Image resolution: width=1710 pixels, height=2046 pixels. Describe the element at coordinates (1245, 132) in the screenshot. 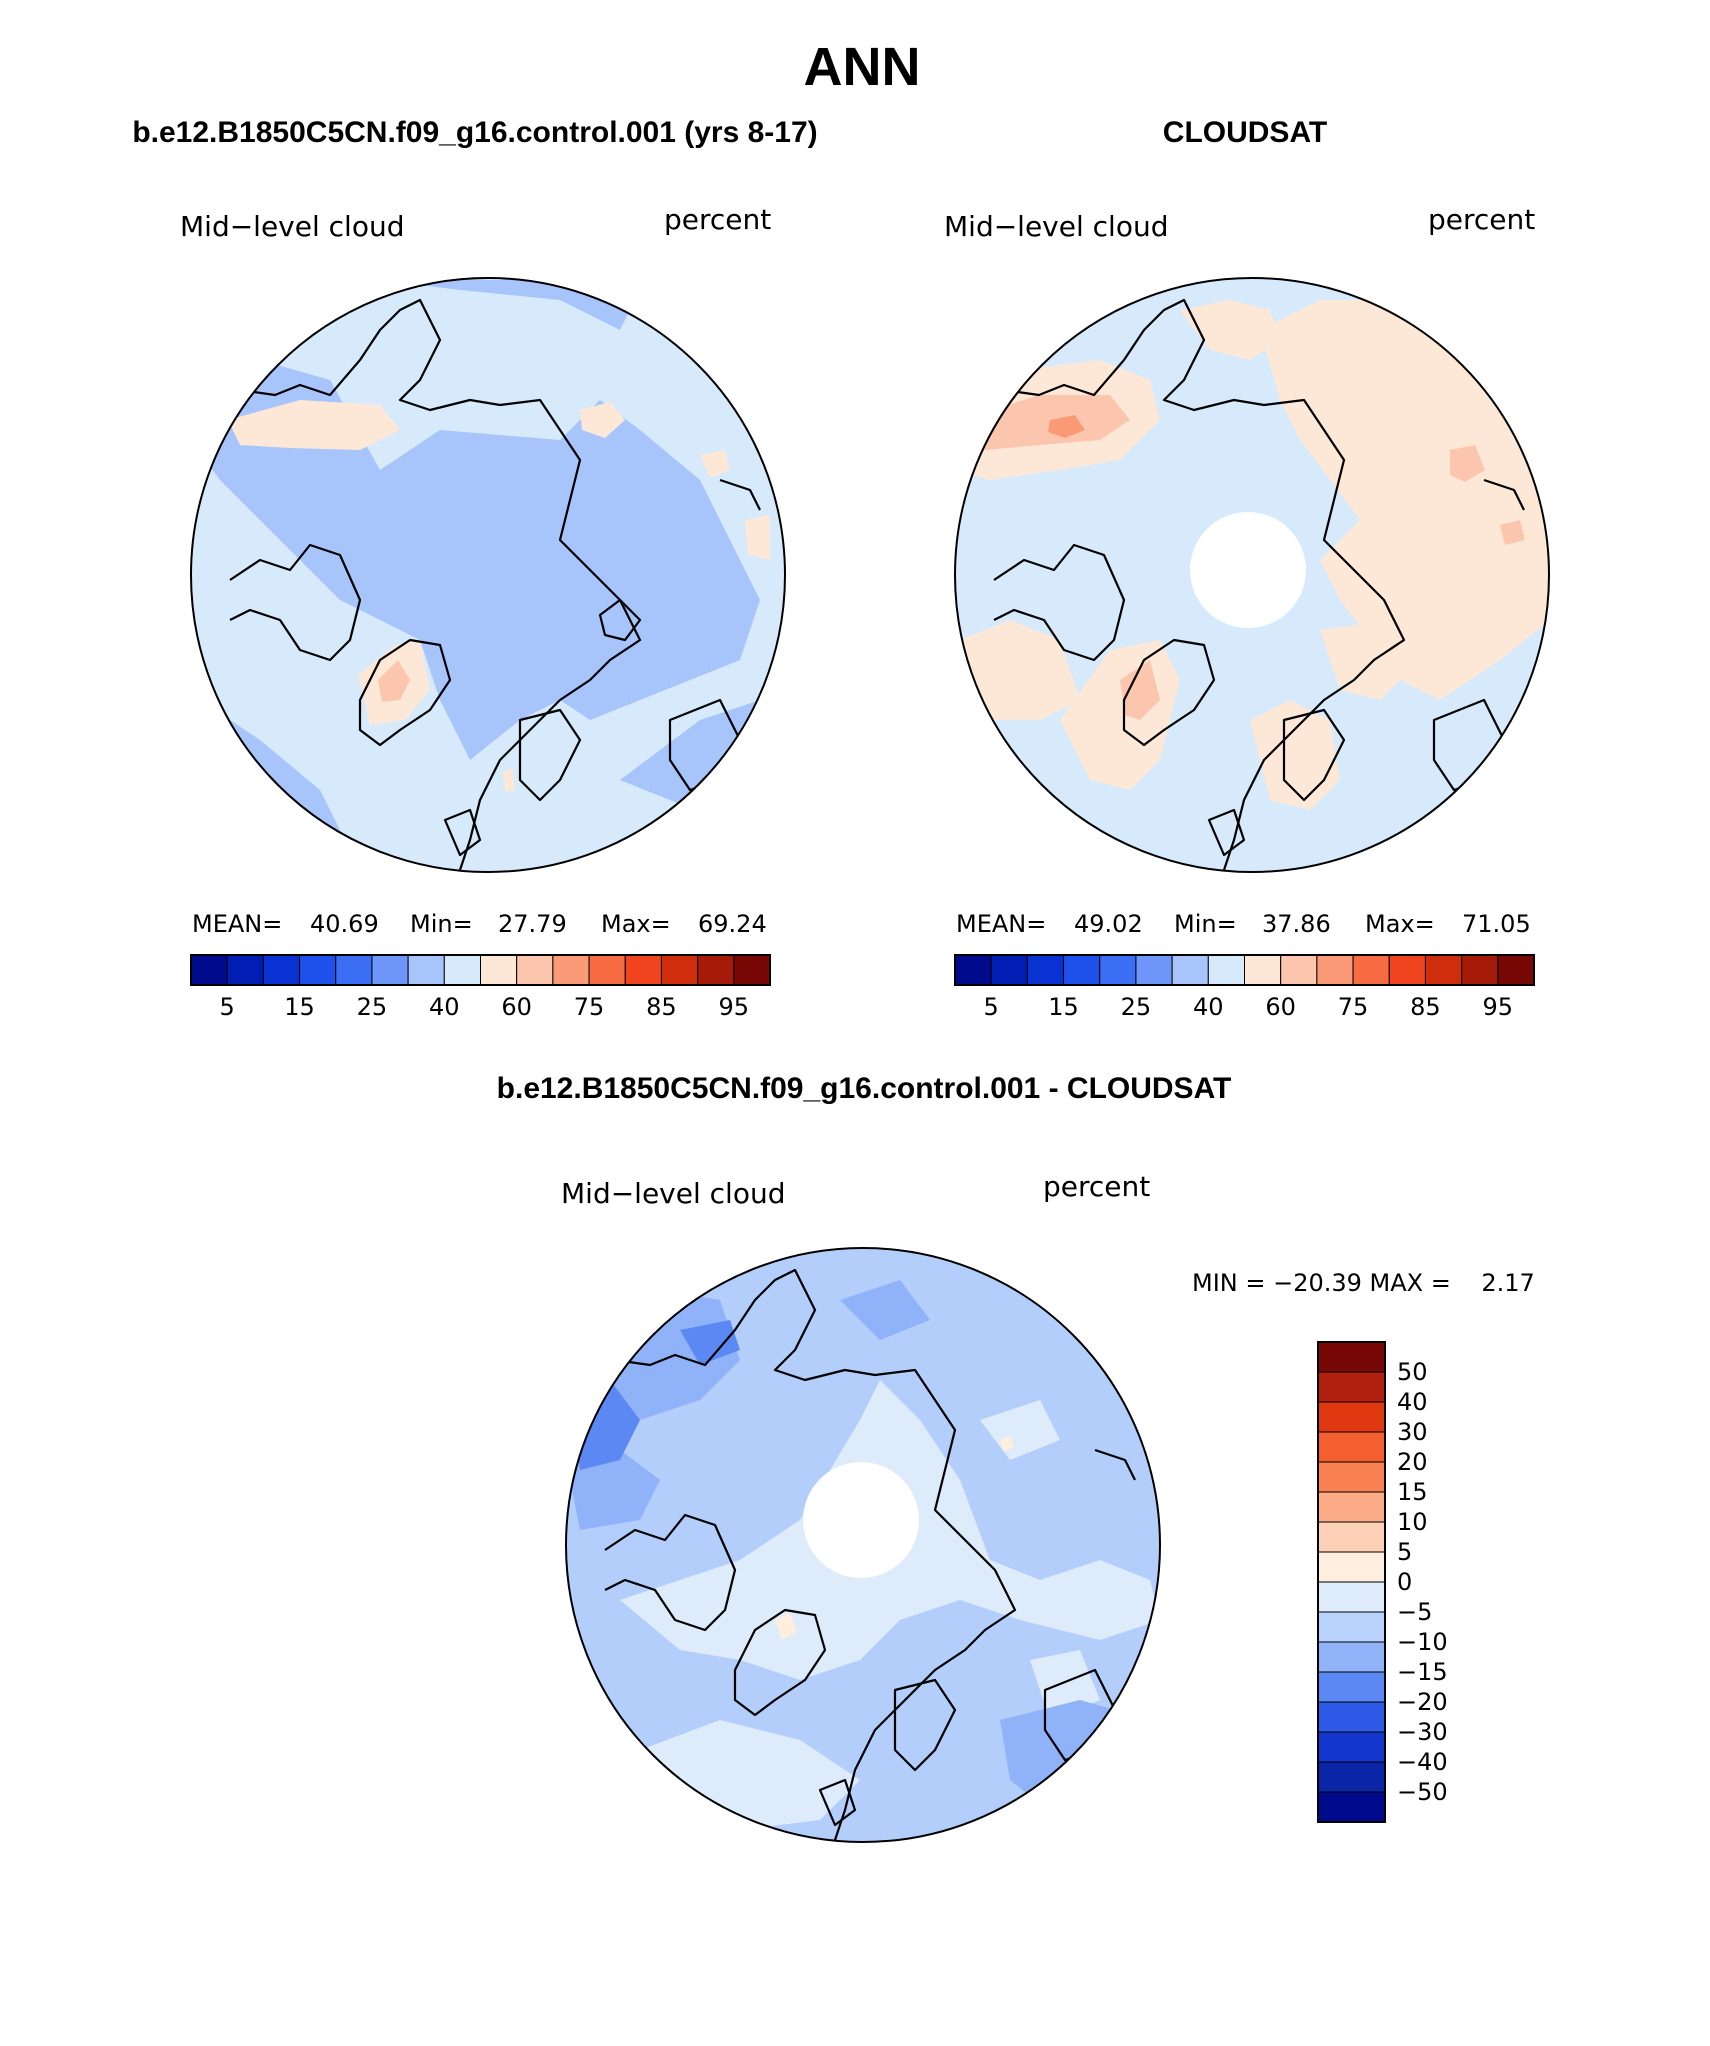

I see `panel-title: CLOUDSAT` at that location.